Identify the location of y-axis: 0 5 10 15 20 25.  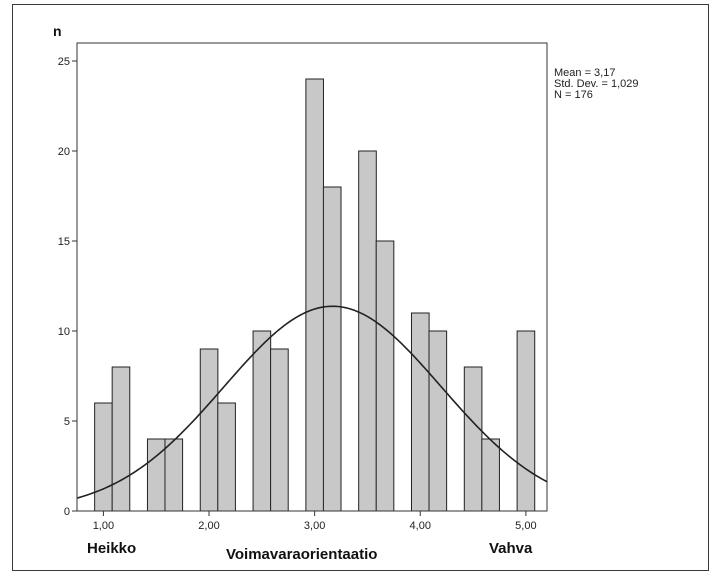
(67, 287).